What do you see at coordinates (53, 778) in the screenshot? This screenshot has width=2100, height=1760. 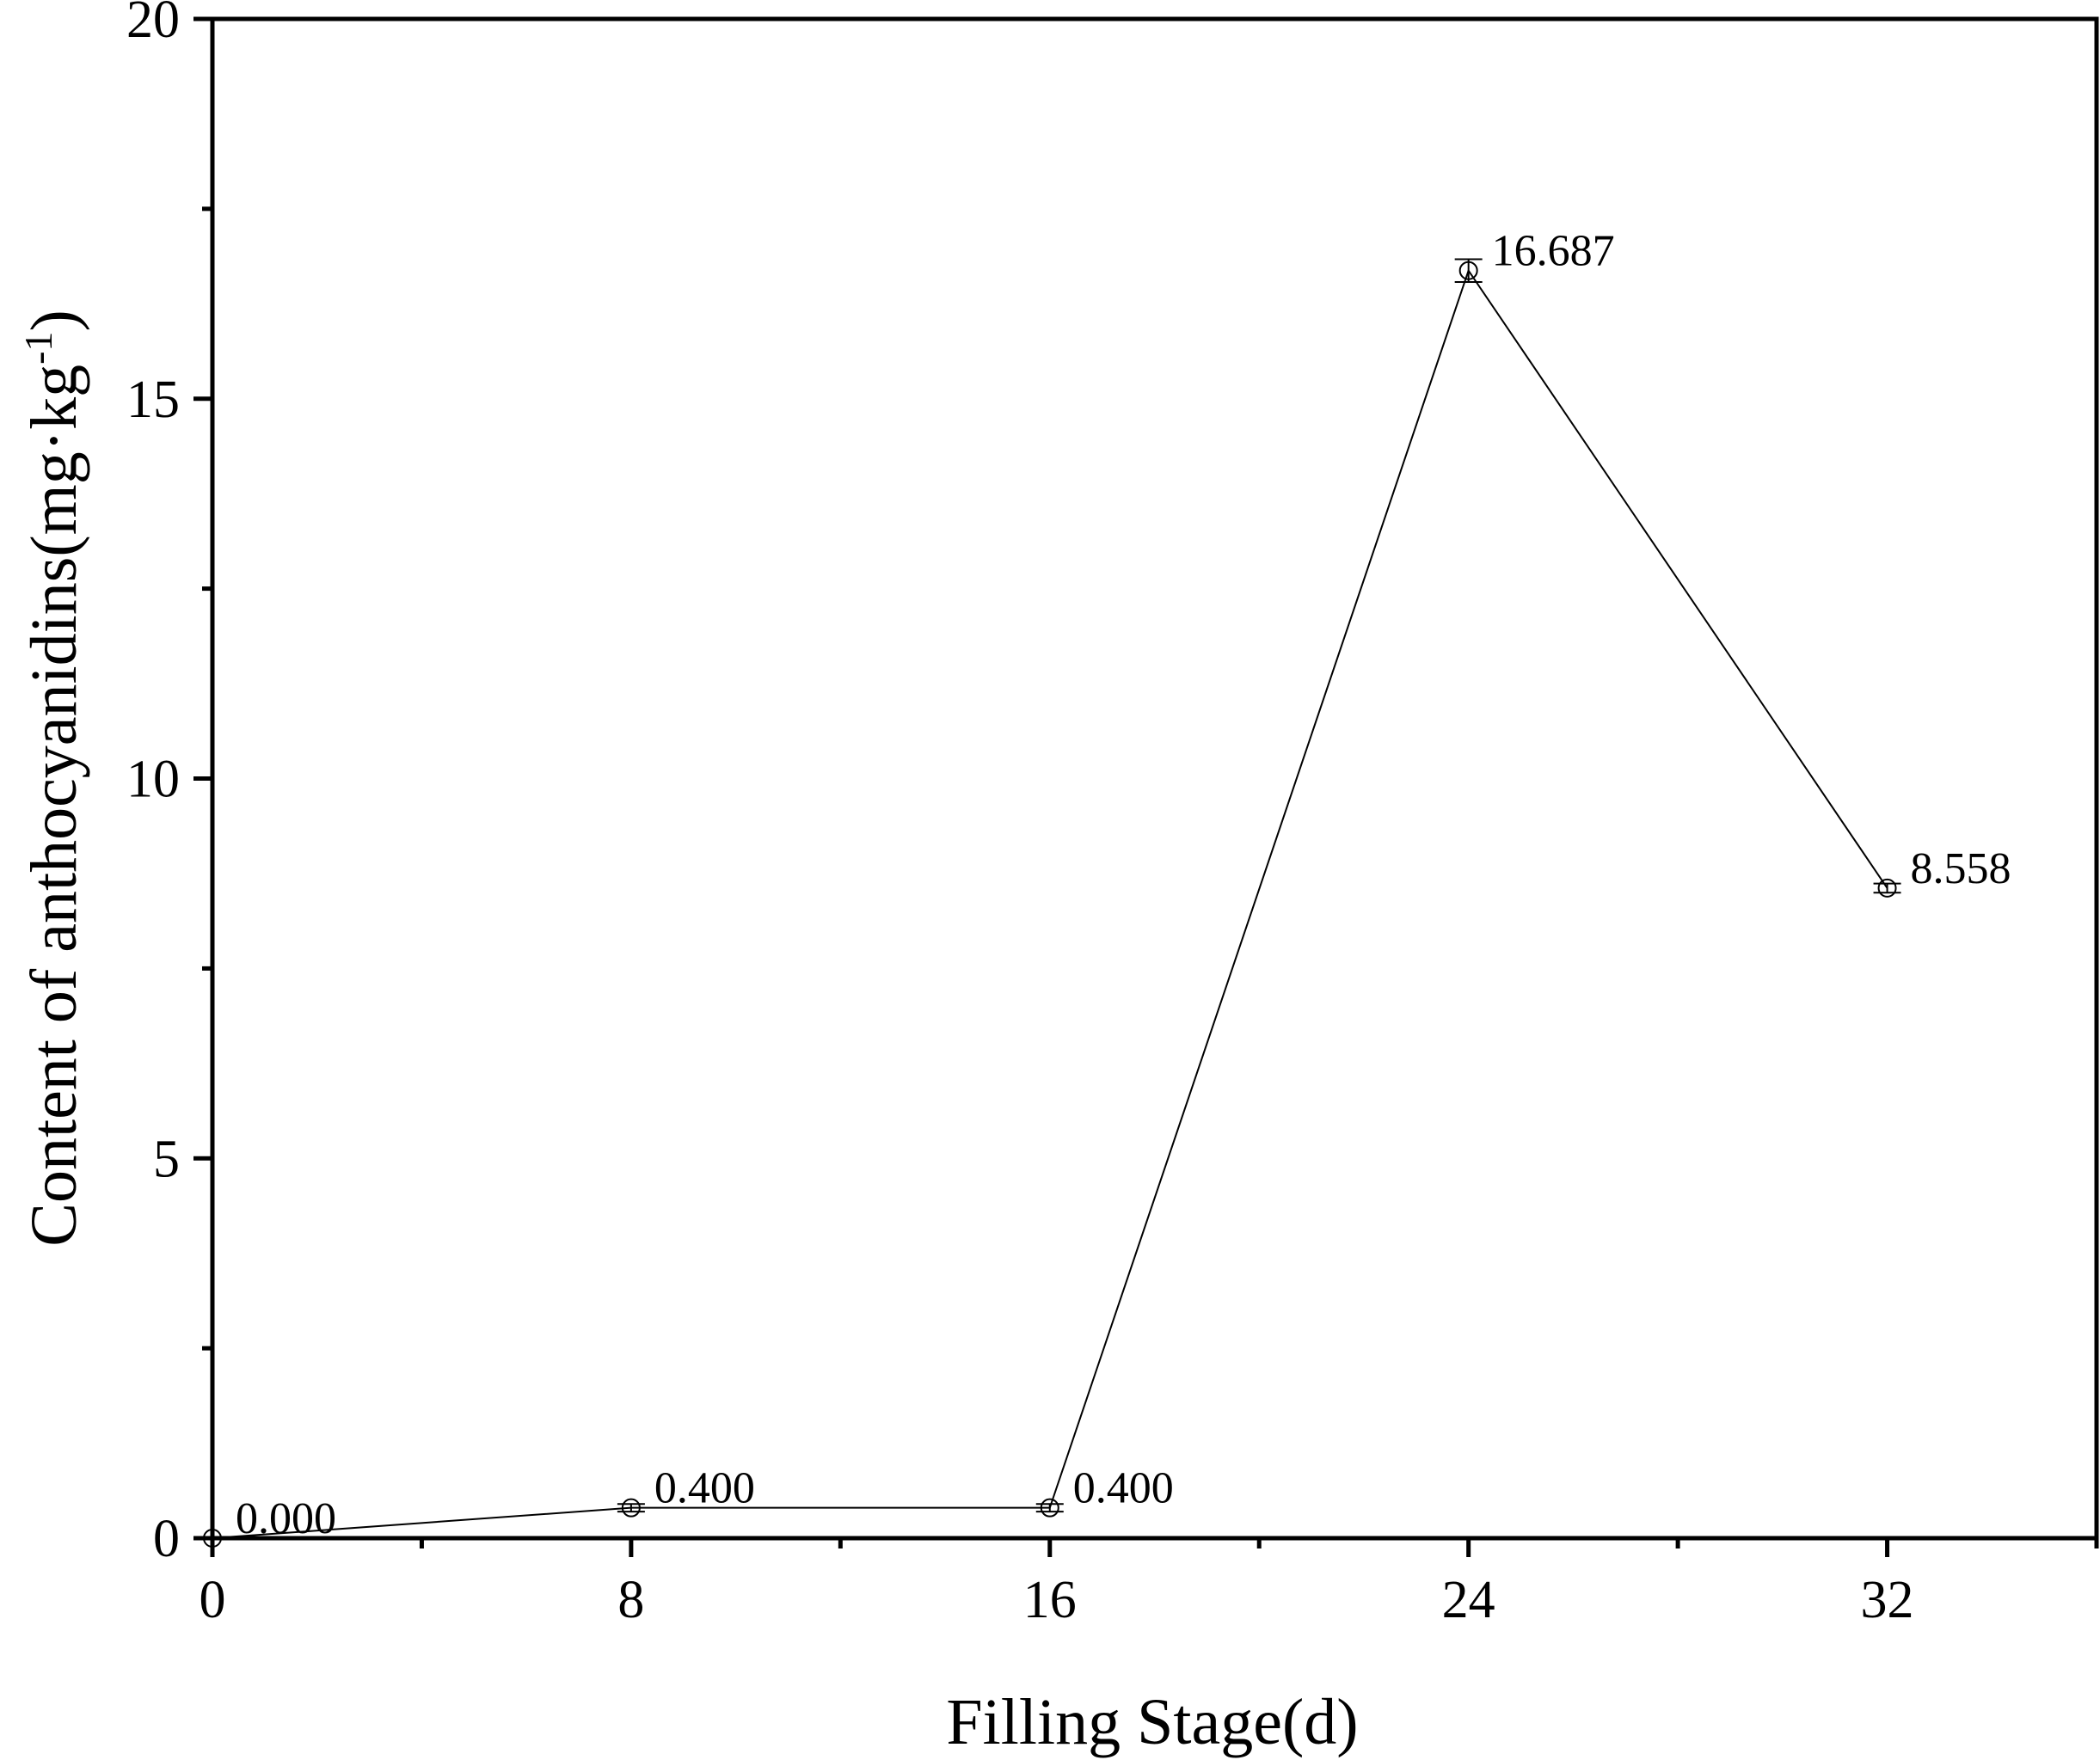 I see `y-axis-title: Content of anthocyanidins(mg·kg-1)` at bounding box center [53, 778].